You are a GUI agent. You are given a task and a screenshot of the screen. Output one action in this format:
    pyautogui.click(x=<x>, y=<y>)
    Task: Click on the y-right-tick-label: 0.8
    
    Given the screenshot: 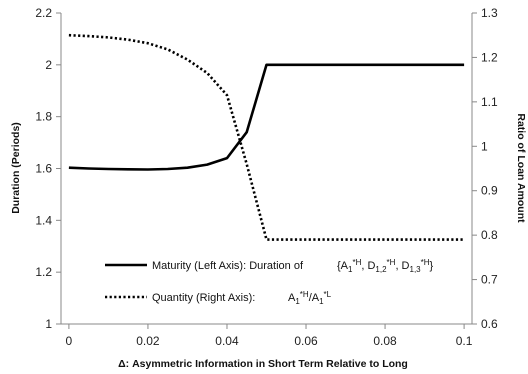 What is the action you would take?
    pyautogui.click(x=489, y=235)
    